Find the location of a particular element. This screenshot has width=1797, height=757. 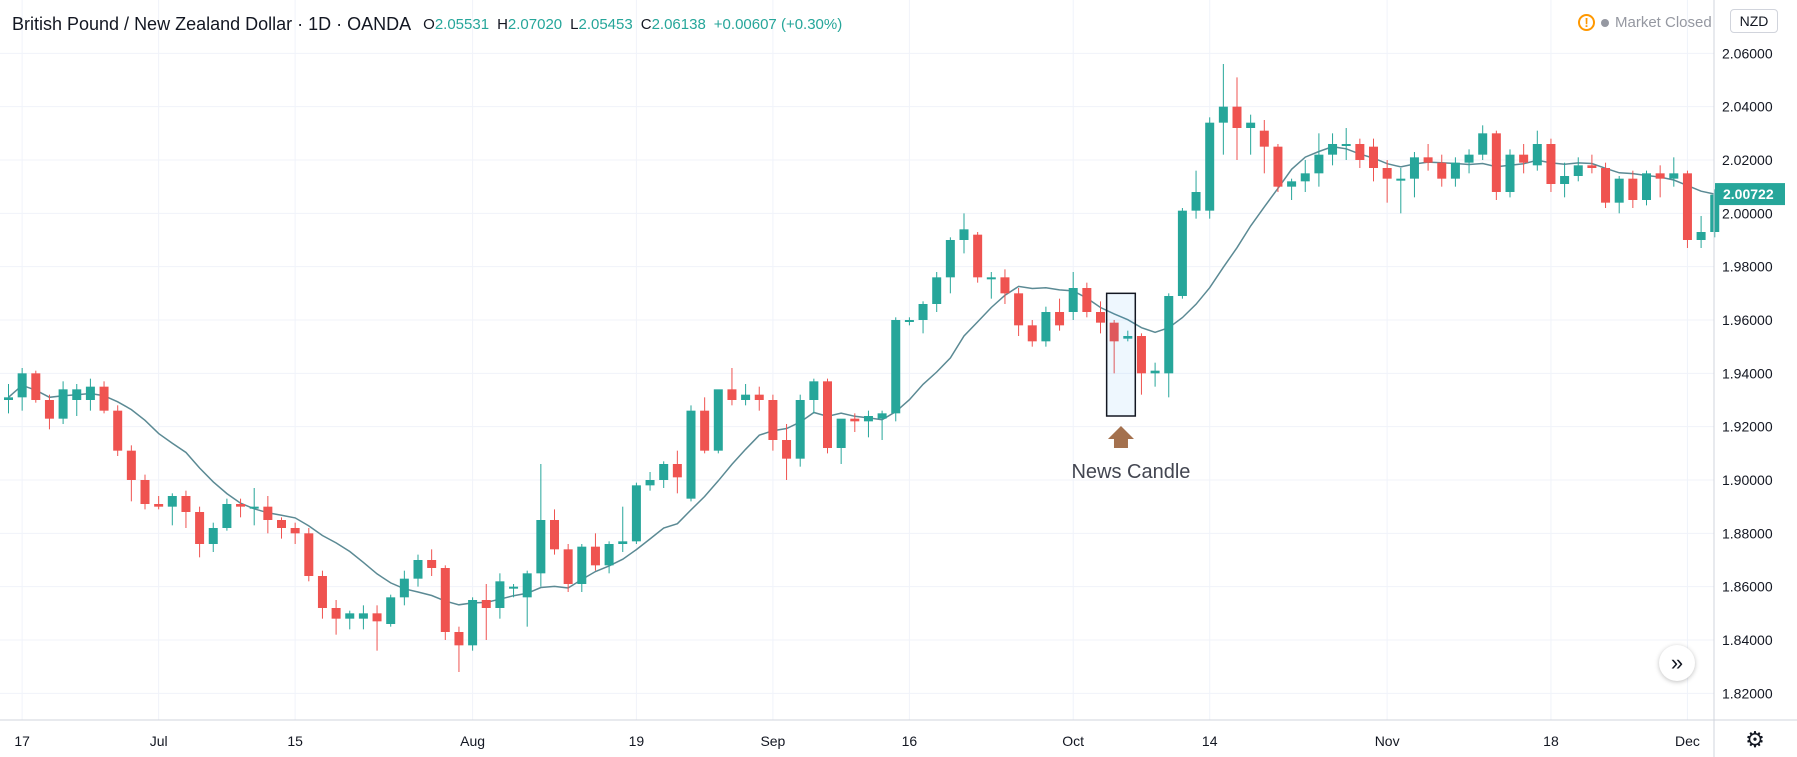

settings-button: ⚙ is located at coordinates (1755, 740).